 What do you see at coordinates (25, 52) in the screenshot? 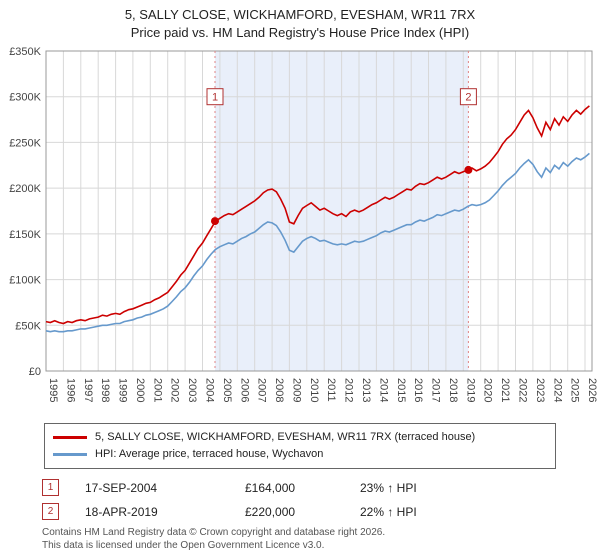
I see `svg-text: £350K` at bounding box center [25, 52].